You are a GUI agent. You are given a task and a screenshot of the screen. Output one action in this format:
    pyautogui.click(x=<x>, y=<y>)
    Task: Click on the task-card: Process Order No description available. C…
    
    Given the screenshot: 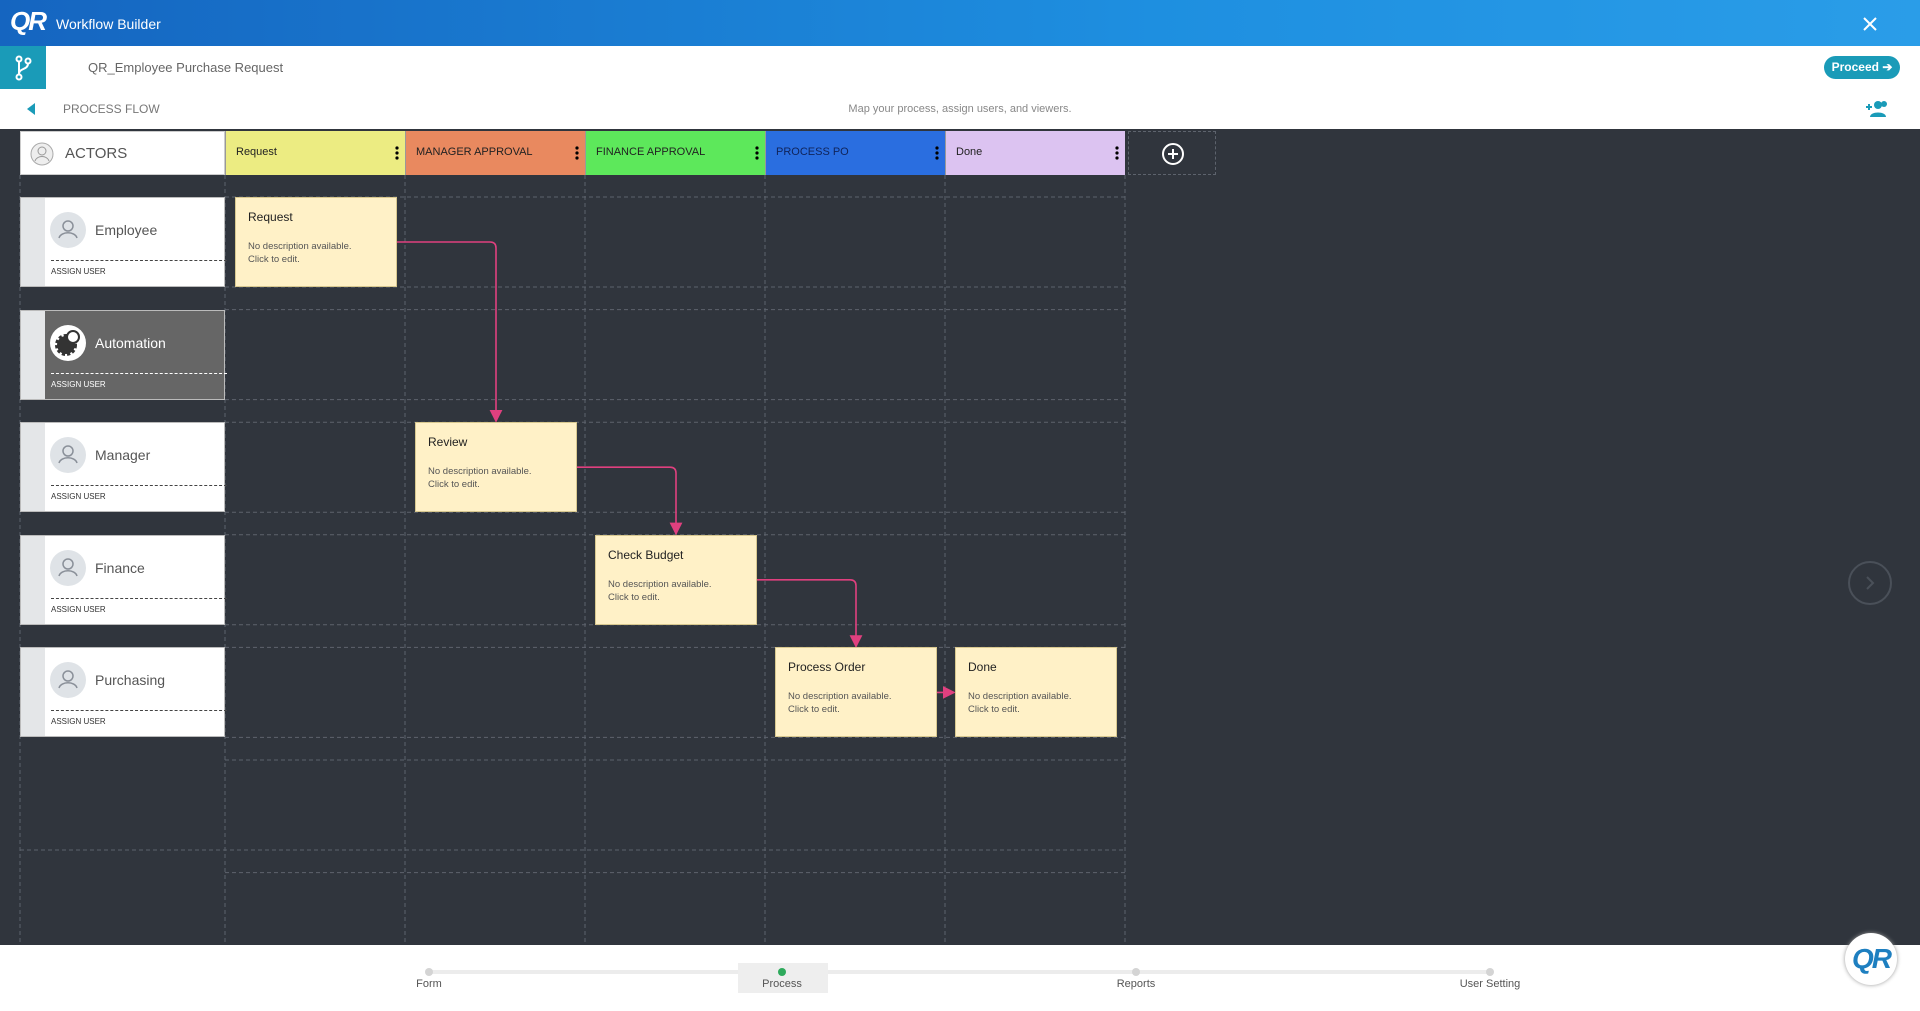 What is the action you would take?
    pyautogui.click(x=856, y=692)
    